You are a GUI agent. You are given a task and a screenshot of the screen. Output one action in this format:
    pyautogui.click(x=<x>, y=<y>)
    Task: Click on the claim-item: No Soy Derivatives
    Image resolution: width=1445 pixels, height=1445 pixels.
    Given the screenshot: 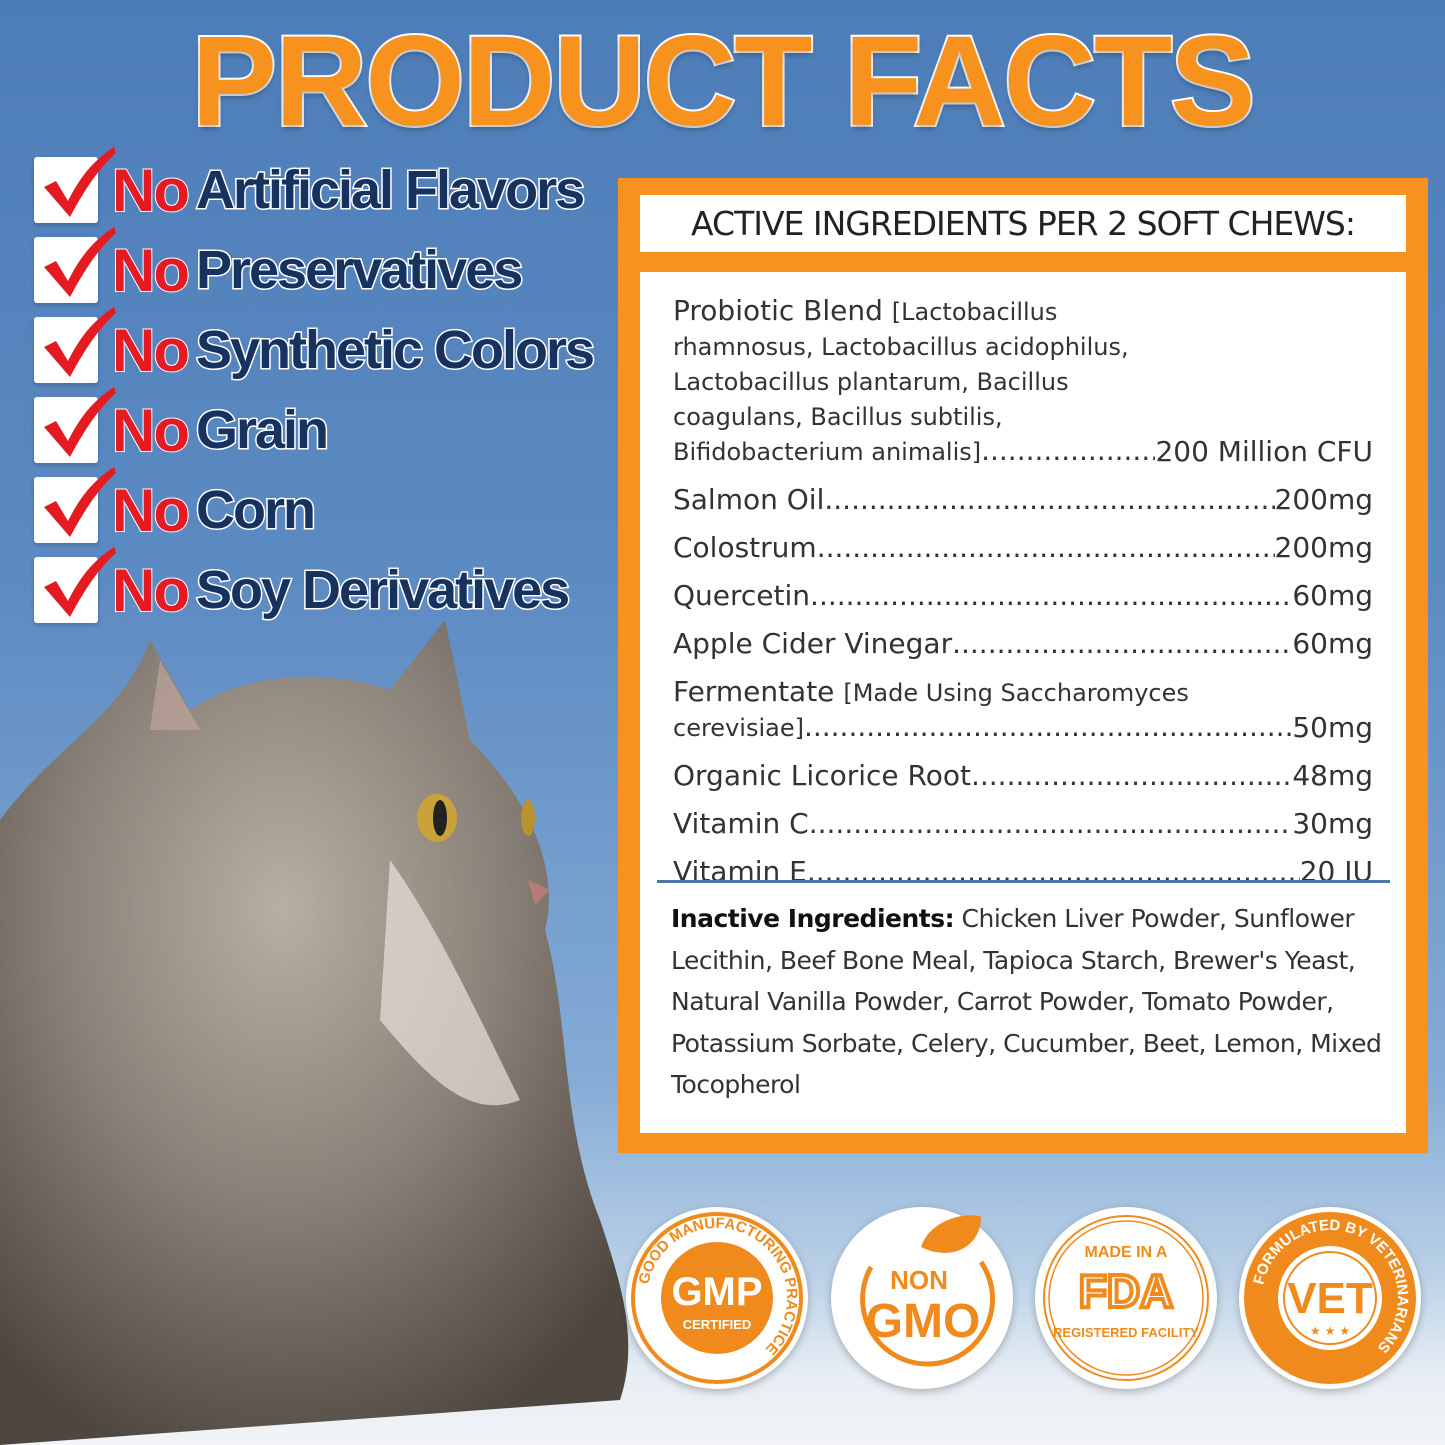 What is the action you would take?
    pyautogui.click(x=313, y=588)
    